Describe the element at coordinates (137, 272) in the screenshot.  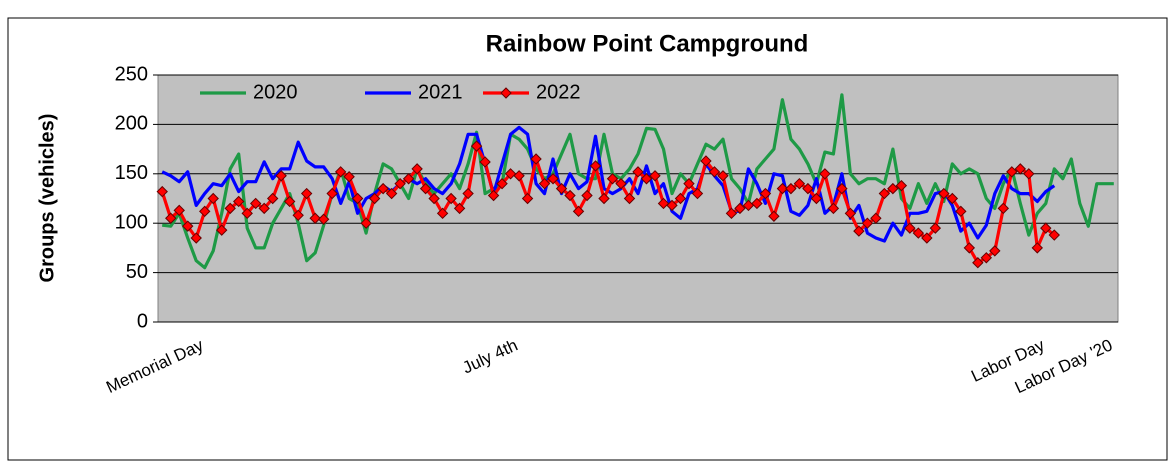
I see `y-tick-label: 50` at that location.